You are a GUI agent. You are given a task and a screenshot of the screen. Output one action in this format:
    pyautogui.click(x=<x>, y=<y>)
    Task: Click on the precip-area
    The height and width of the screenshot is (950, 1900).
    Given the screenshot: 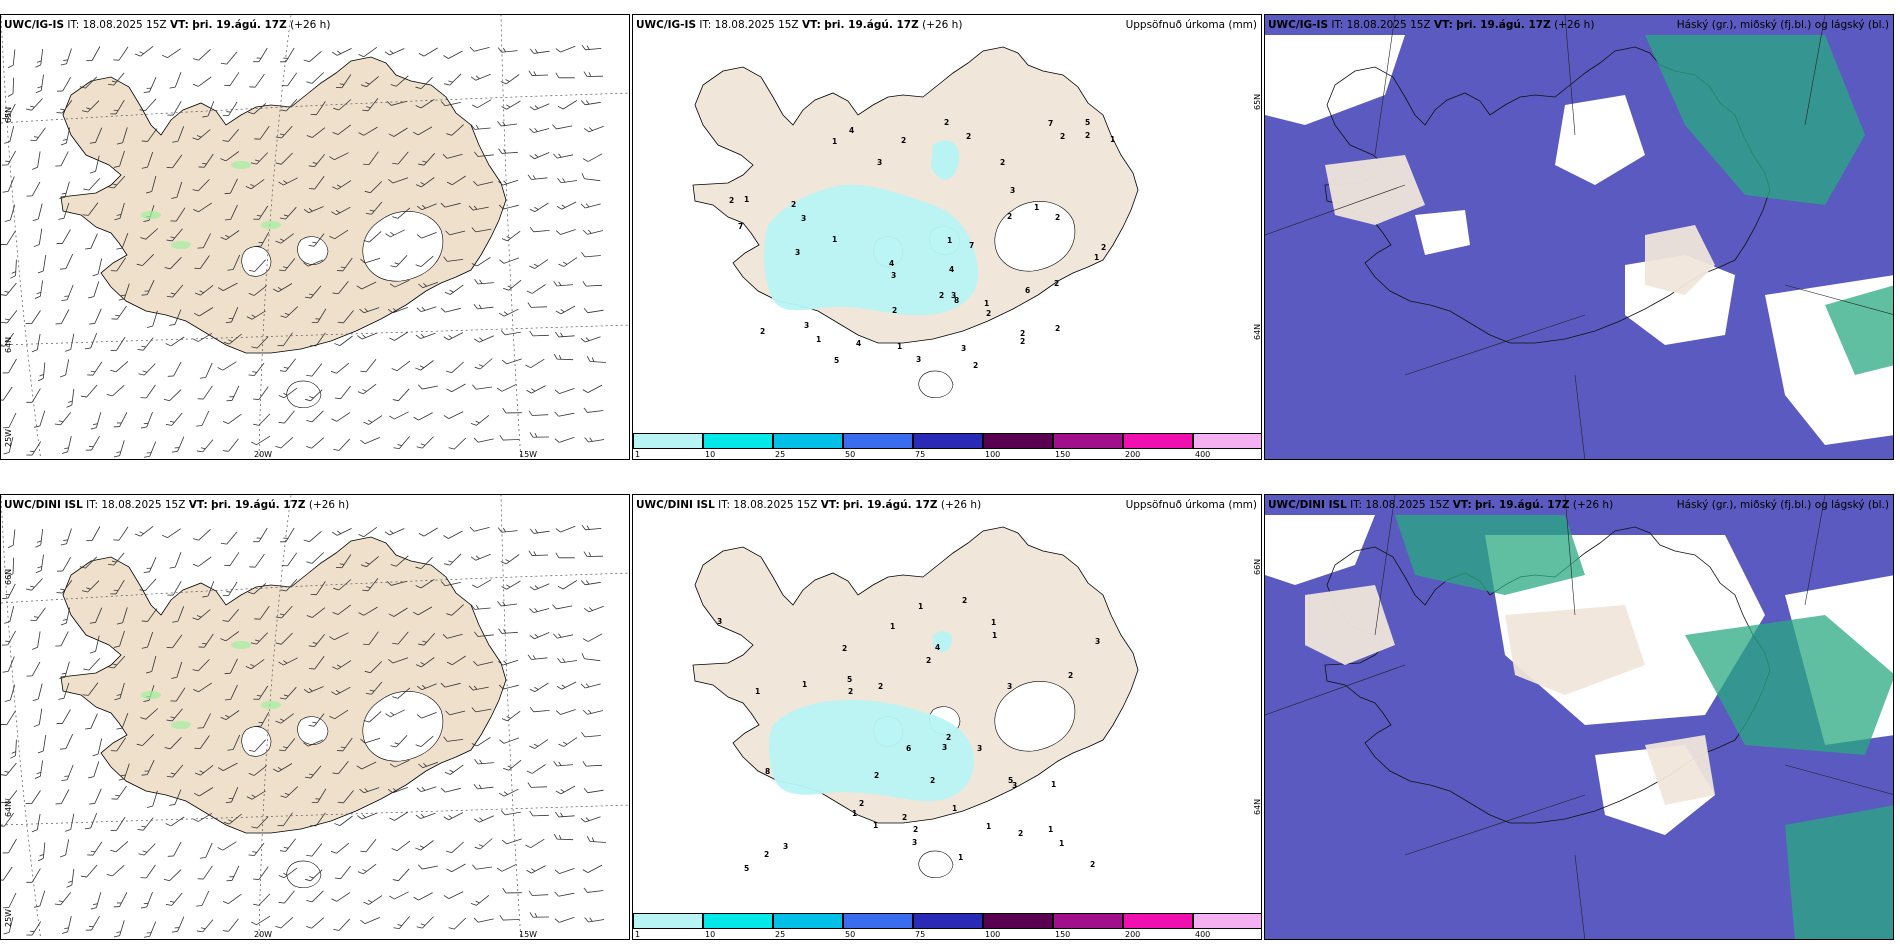 What is the action you would take?
    pyautogui.click(x=945, y=160)
    